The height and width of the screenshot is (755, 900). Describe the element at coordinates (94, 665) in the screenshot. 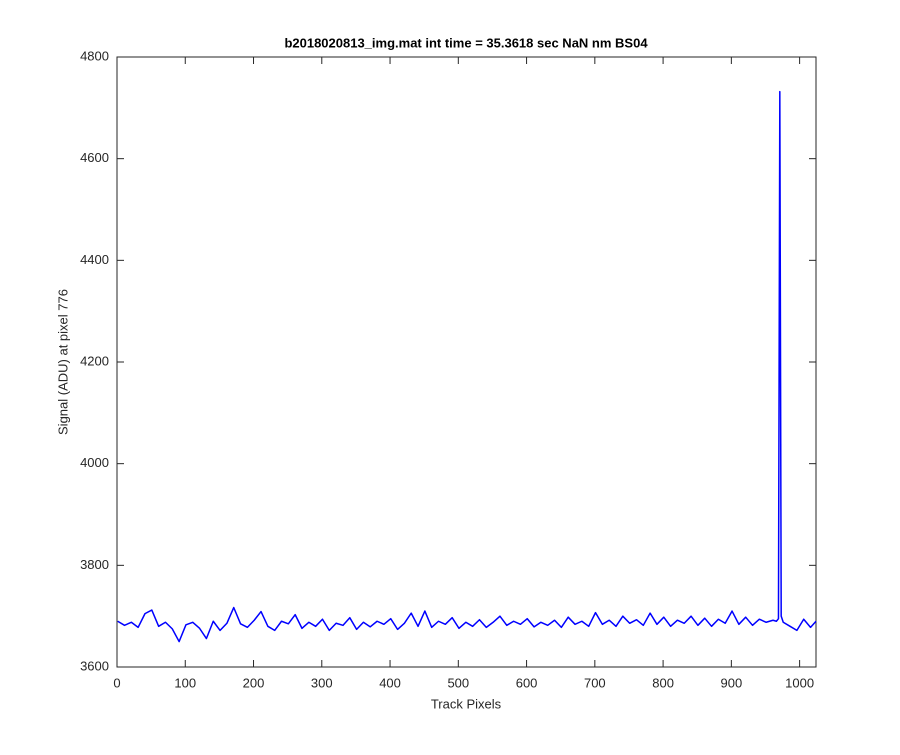

I see `y-tick-label: 3600` at that location.